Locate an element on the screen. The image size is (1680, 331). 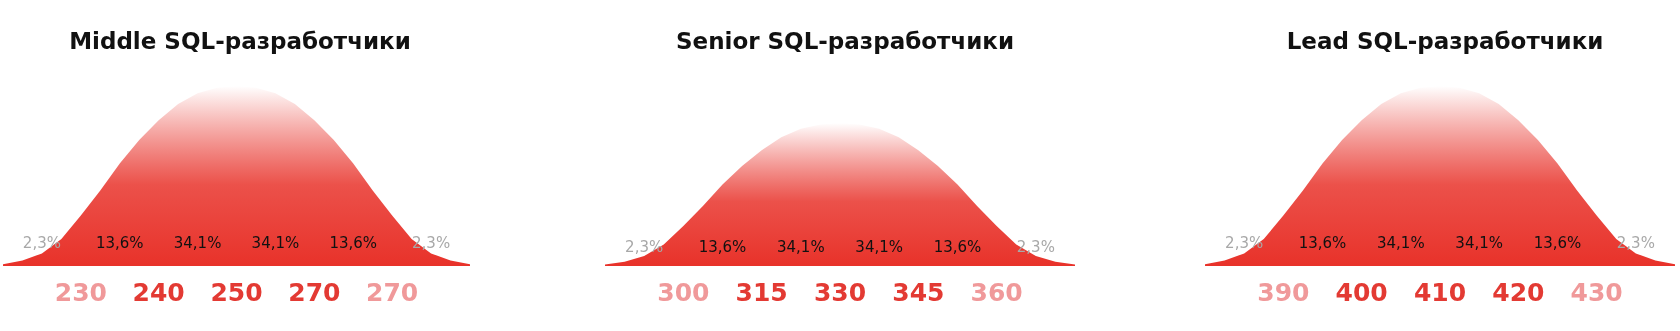
x-tick-label: 345 is located at coordinates (918, 292).